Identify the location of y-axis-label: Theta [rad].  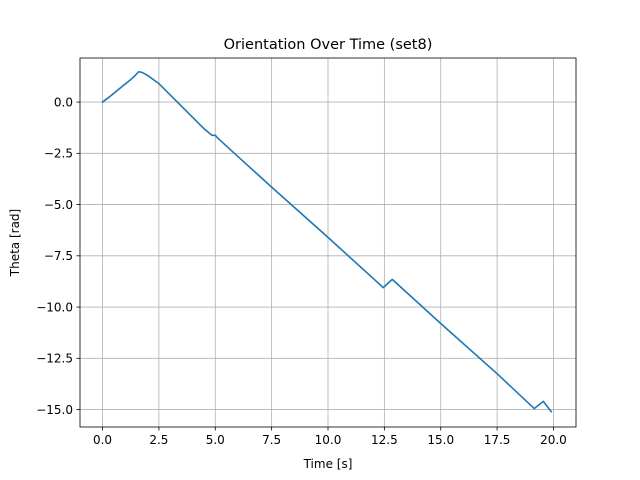
(15, 243).